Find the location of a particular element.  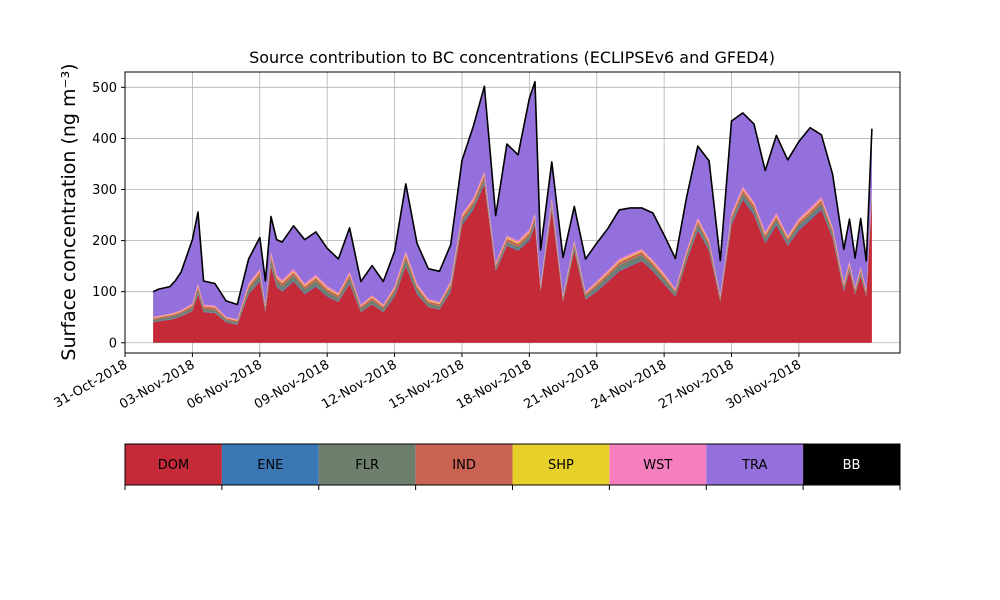

legend-swatch-ind is located at coordinates (464, 464).